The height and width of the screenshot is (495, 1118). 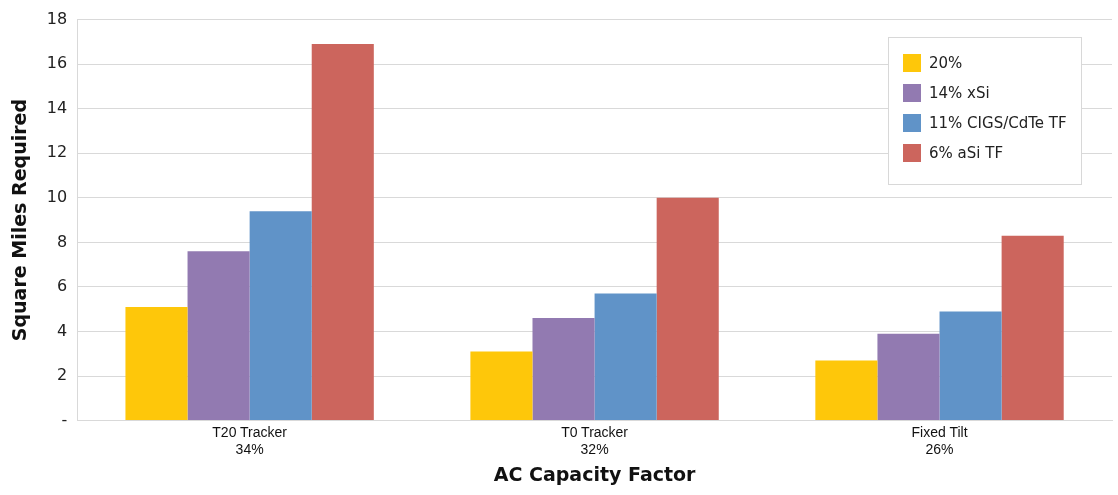 I want to click on y-tick-label: 2, so click(x=62, y=375).